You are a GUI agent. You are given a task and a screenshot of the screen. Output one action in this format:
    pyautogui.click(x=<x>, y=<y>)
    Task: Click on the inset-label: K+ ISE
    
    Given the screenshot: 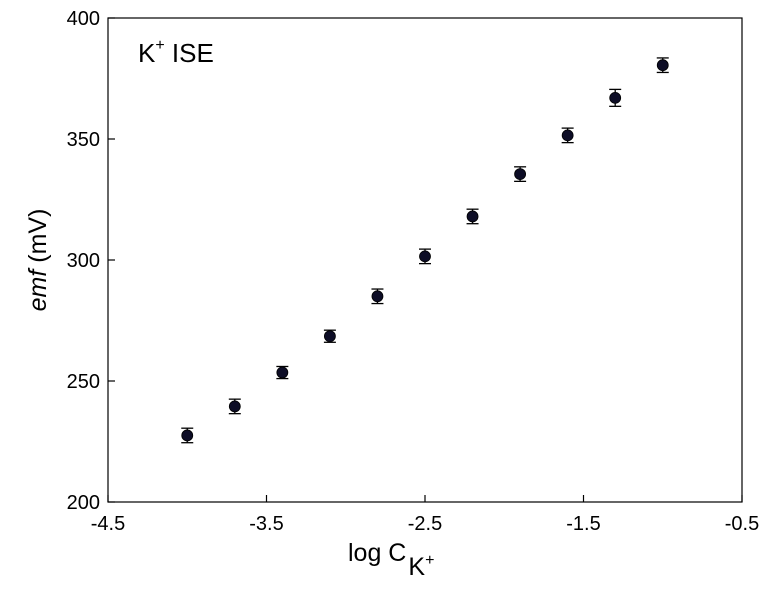 What is the action you would take?
    pyautogui.click(x=176, y=52)
    